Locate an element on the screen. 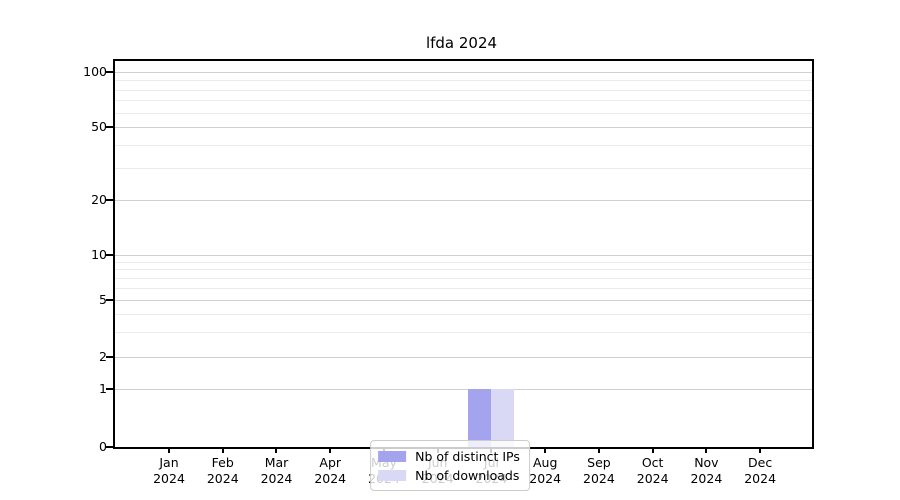 Image resolution: width=900 pixels, height=500 pixels. legend-item: Nb of downloads is located at coordinates (449, 475).